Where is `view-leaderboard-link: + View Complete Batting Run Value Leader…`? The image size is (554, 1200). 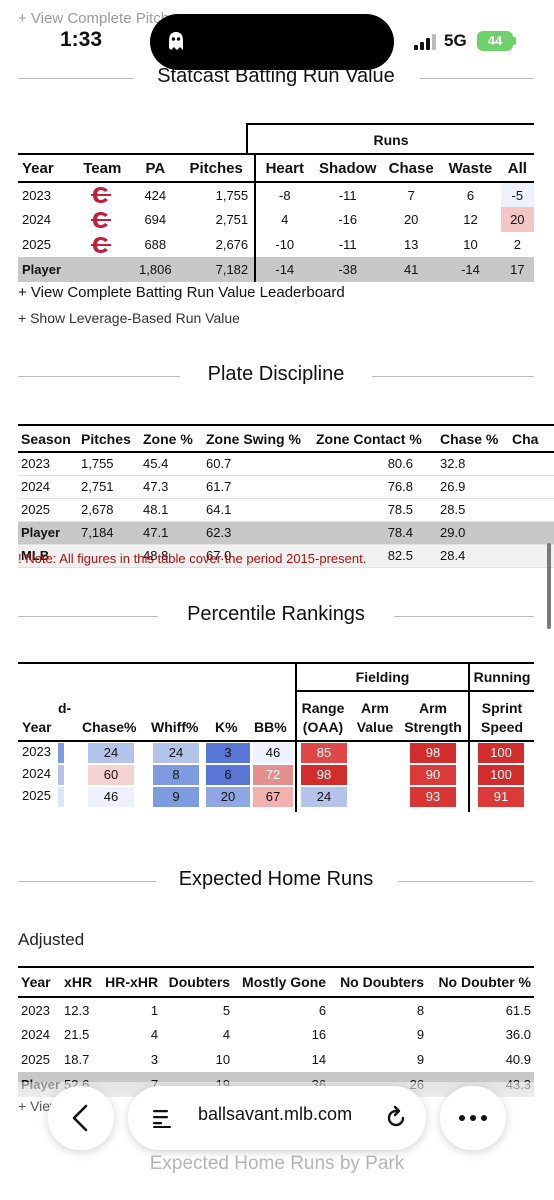 view-leaderboard-link: + View Complete Batting Run Value Leader… is located at coordinates (181, 292).